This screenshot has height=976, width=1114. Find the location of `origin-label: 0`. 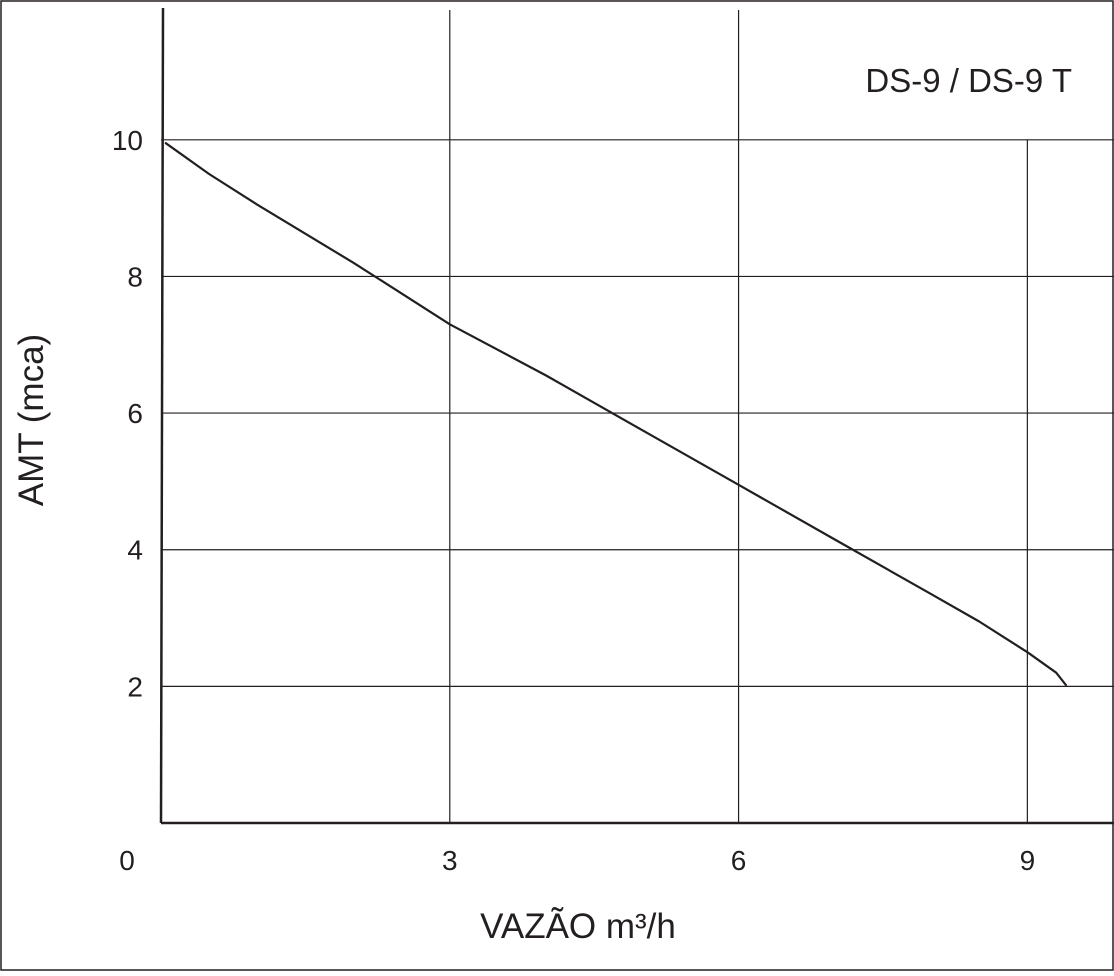

origin-label: 0 is located at coordinates (127, 860).